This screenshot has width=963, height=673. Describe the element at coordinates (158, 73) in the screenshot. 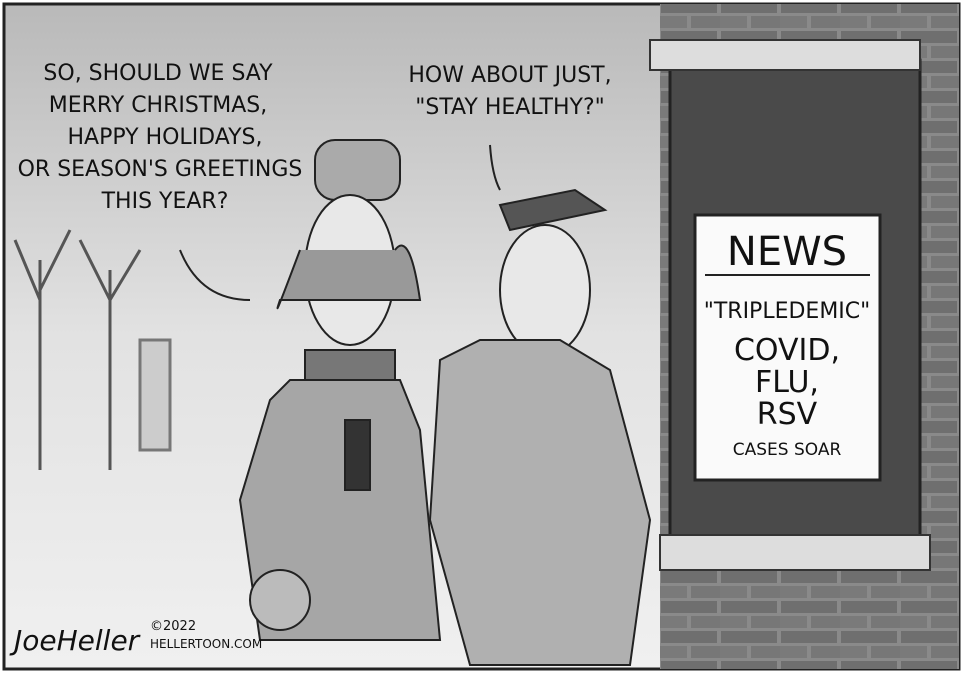

I see `speech-line: SO, SHOULD WE SAY` at that location.